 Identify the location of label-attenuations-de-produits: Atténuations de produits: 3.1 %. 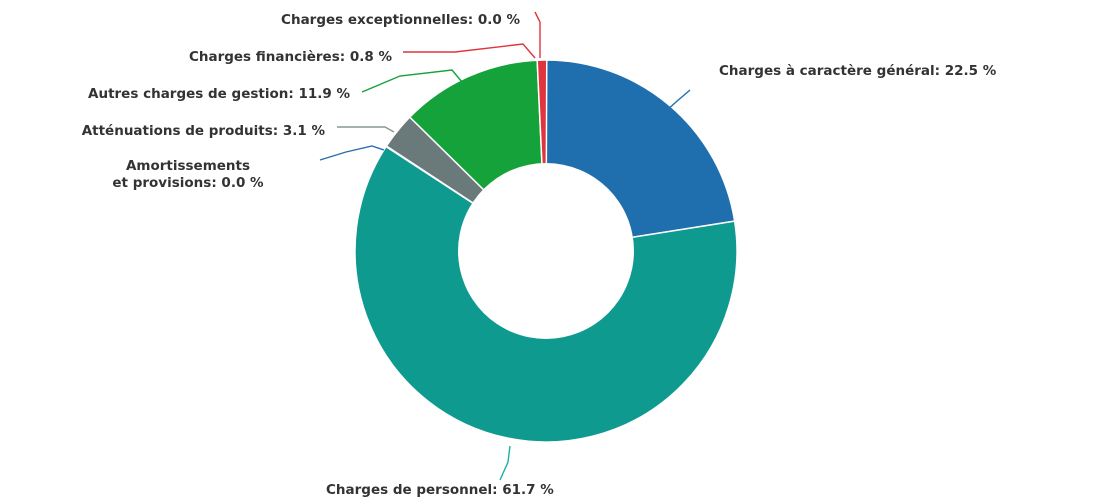
(204, 131).